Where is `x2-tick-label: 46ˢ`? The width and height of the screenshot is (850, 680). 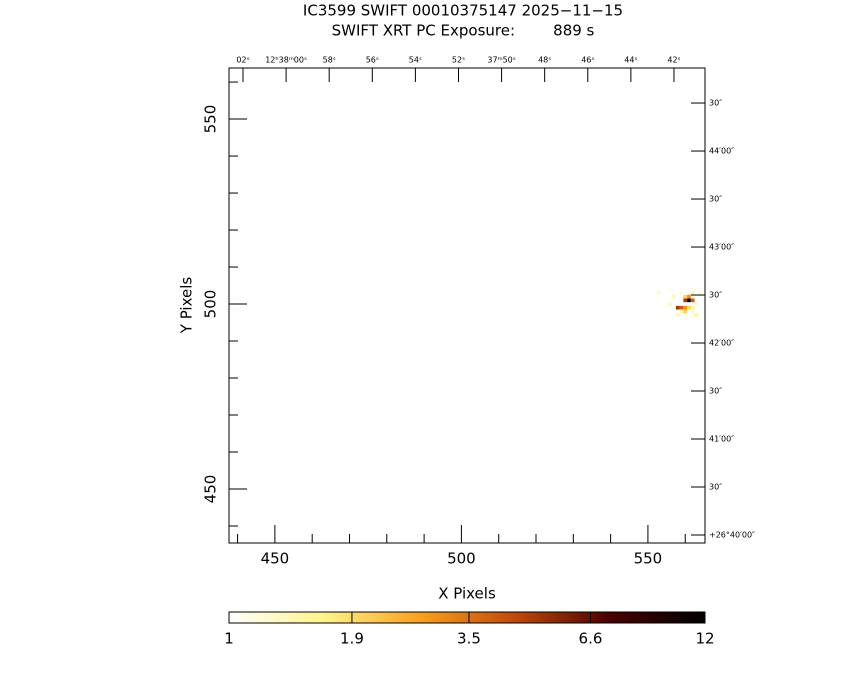
x2-tick-label: 46ˢ is located at coordinates (587, 60).